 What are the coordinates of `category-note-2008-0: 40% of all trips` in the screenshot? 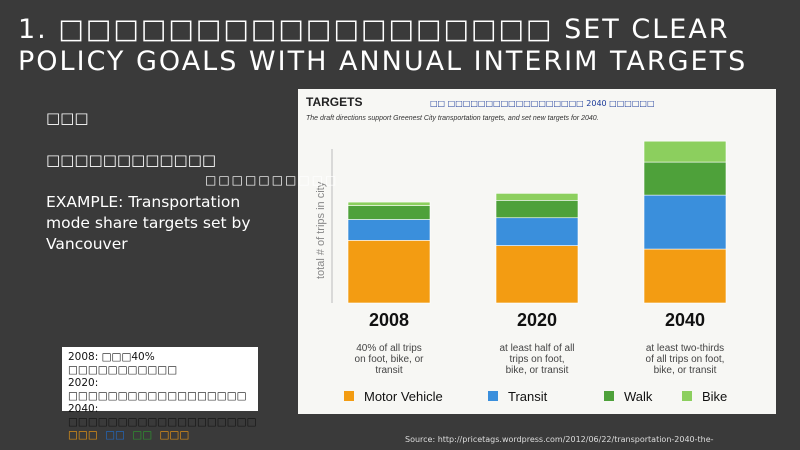 It's located at (389, 348).